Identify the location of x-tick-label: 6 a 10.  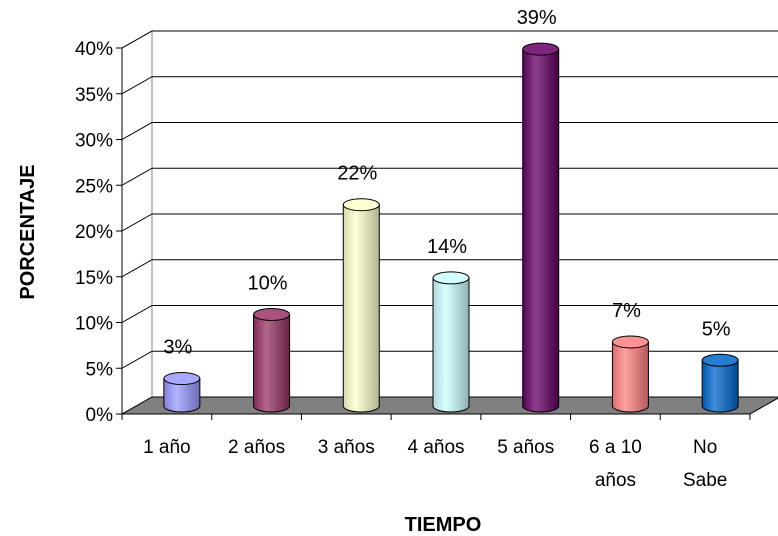
(615, 447).